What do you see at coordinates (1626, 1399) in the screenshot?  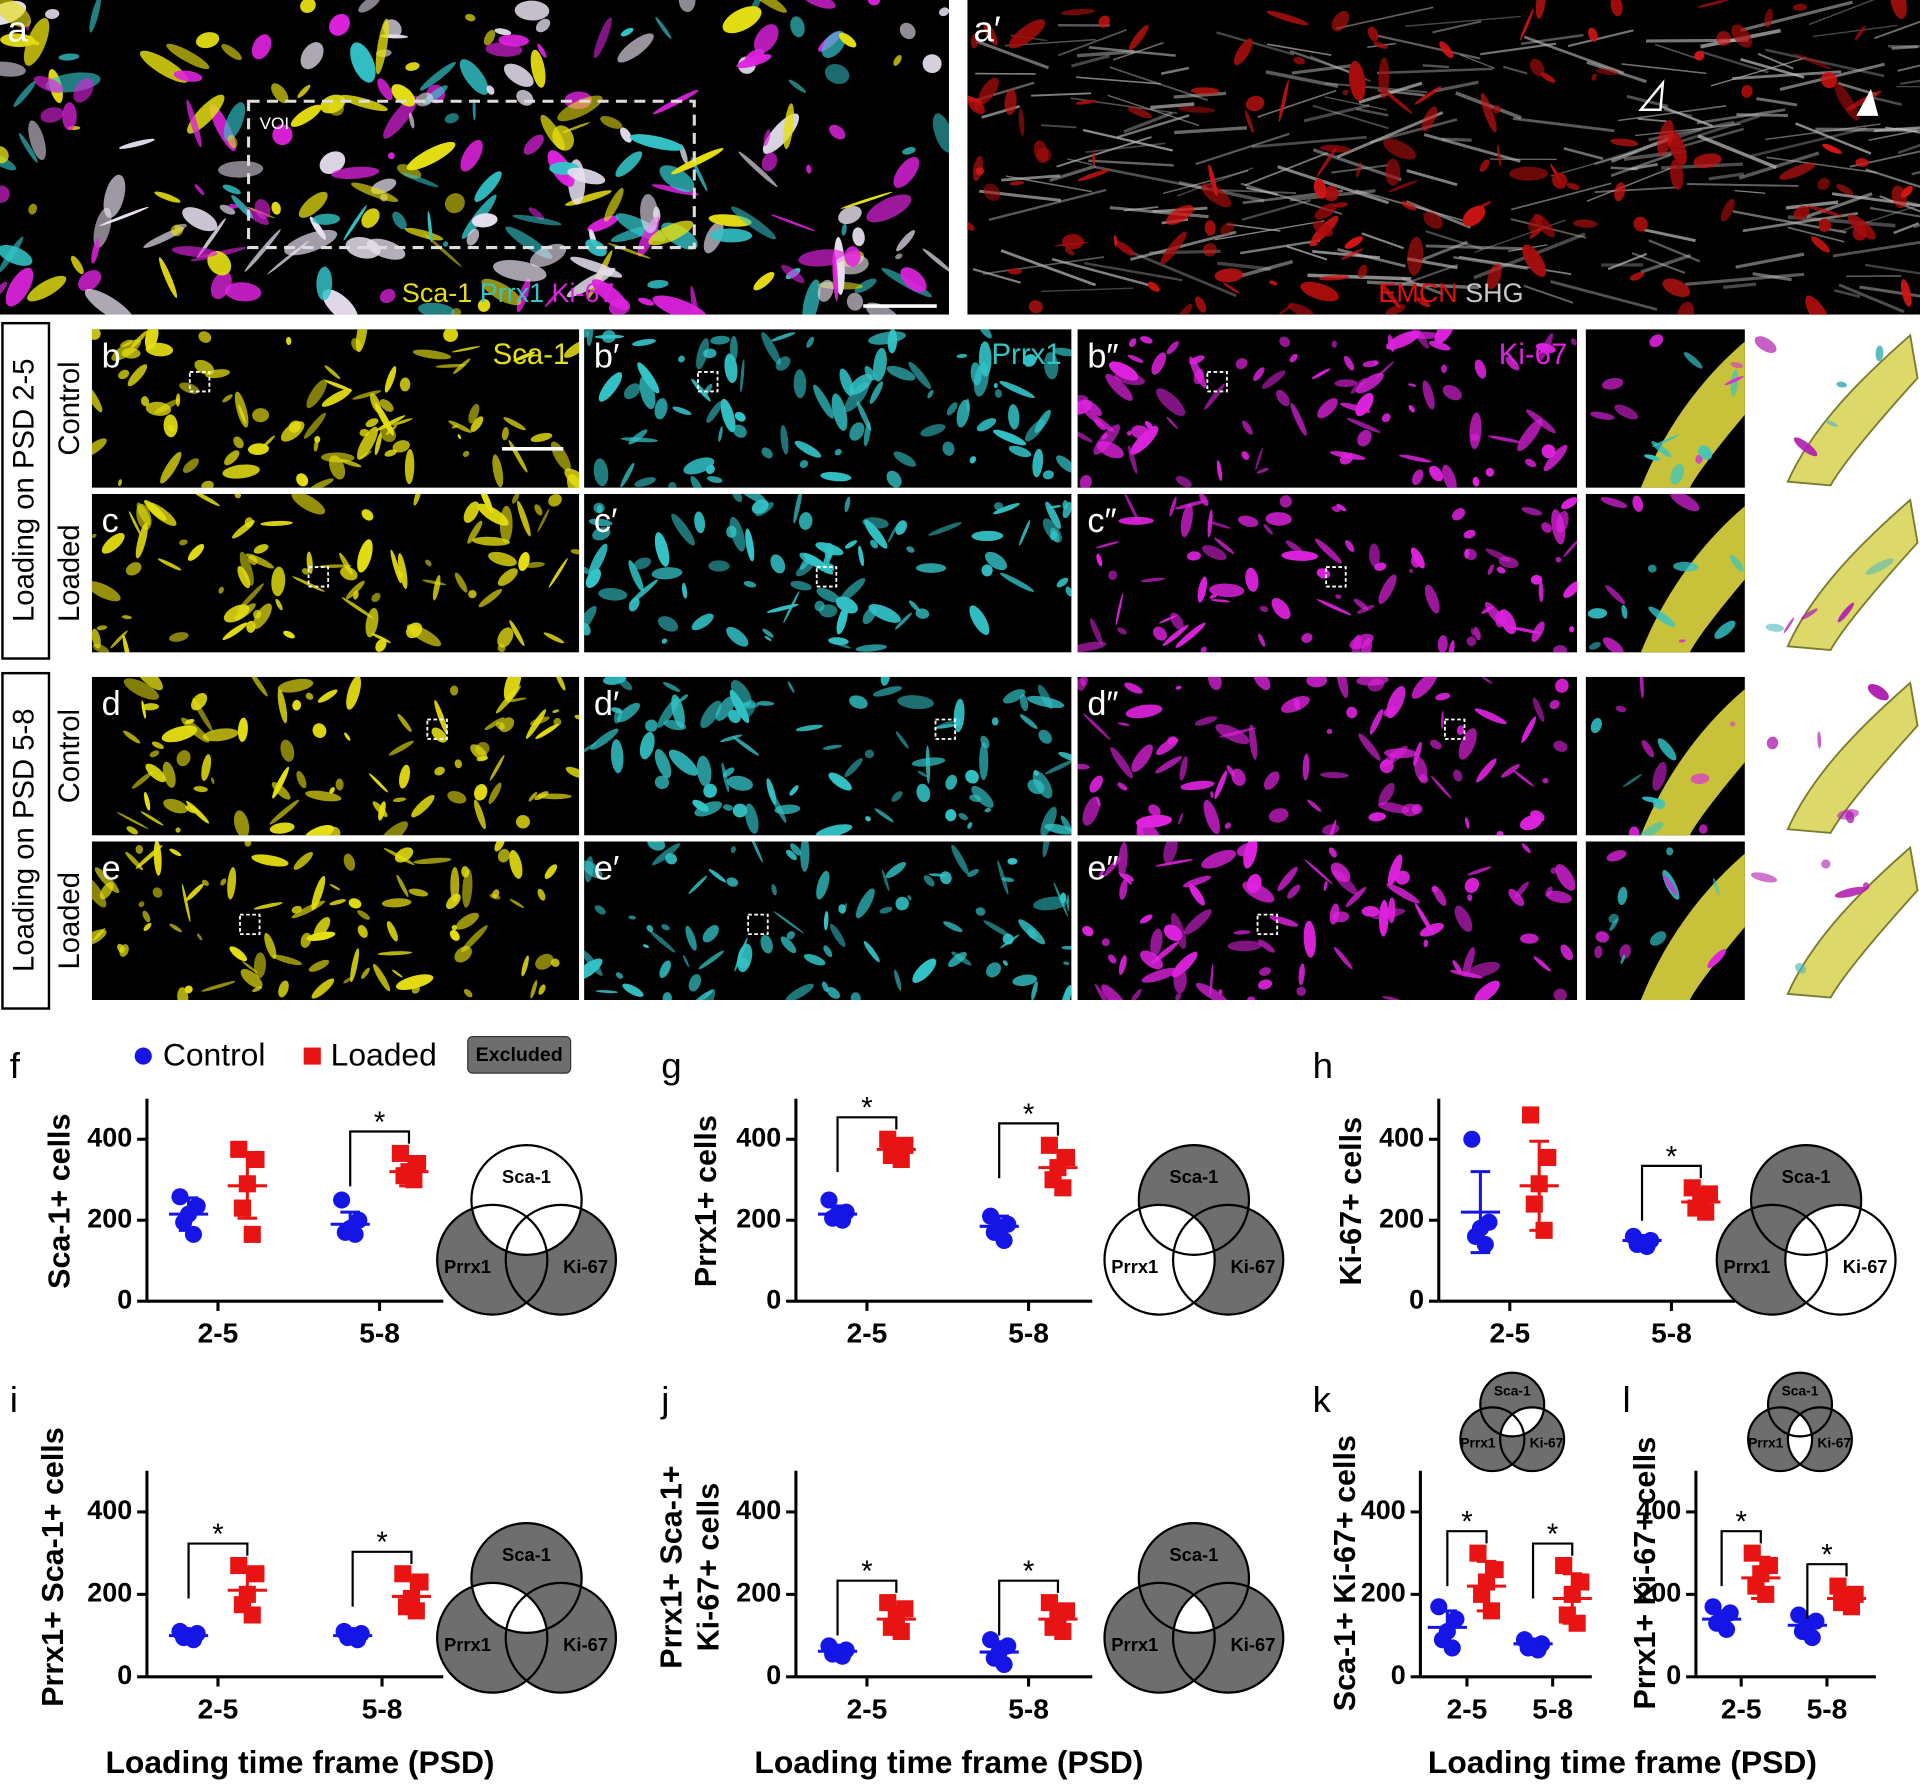 I see `panel-letter: l` at bounding box center [1626, 1399].